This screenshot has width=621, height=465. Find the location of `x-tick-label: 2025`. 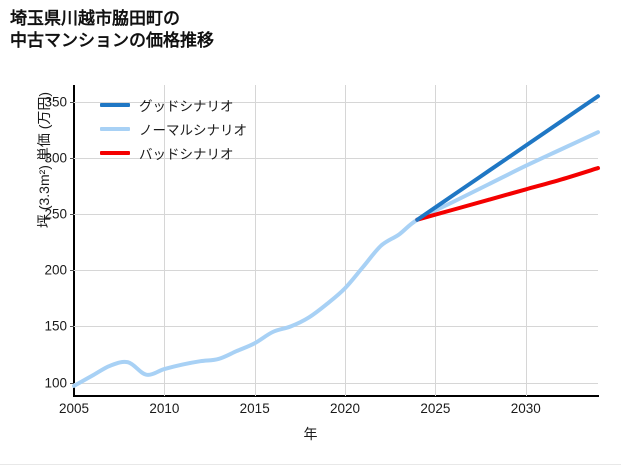

x-tick-label: 2025 is located at coordinates (435, 408).